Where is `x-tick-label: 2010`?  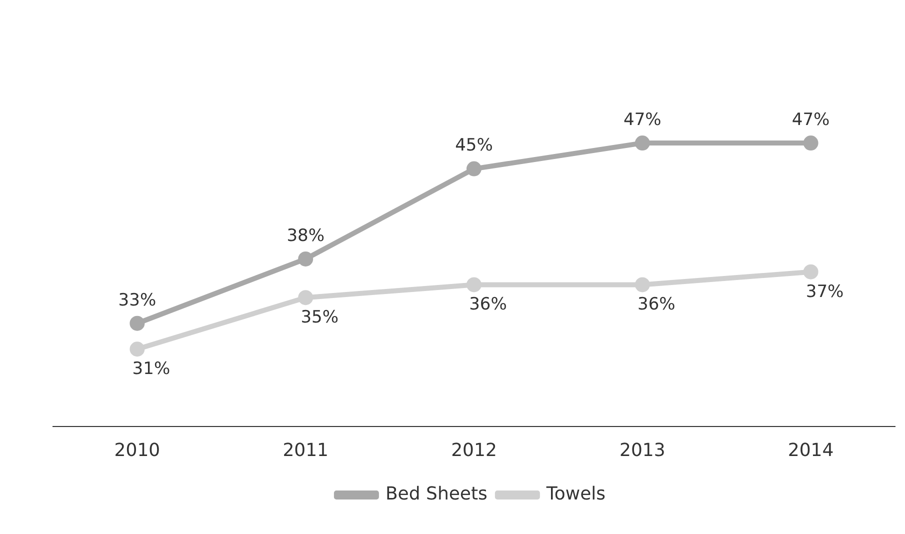
x-tick-label: 2010 is located at coordinates (137, 450).